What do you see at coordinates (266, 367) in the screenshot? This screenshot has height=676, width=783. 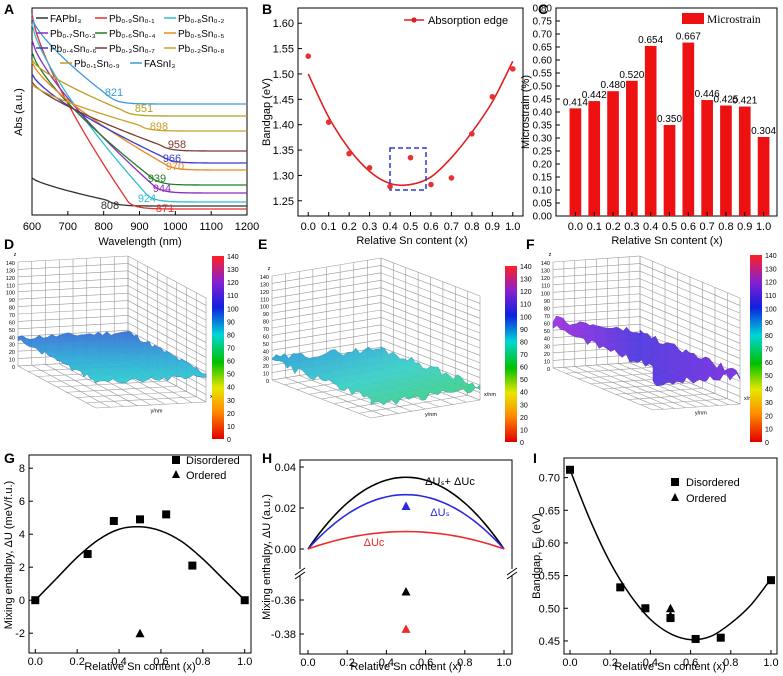 I see `z-tick-label: 20` at bounding box center [266, 367].